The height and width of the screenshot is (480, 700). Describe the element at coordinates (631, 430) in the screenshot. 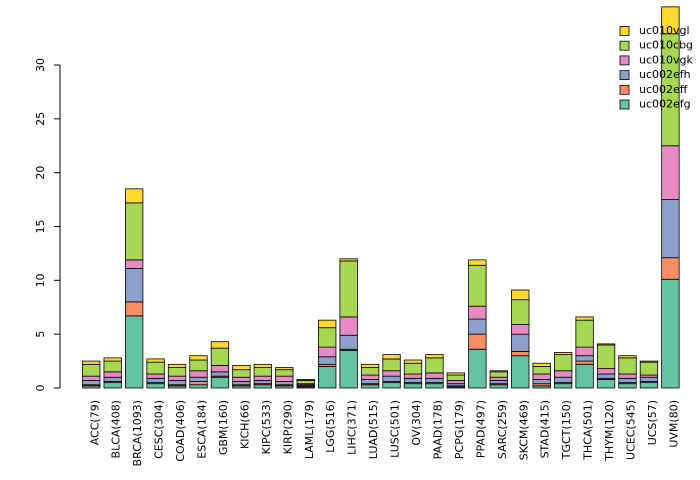

I see `x-tick-label: UCEC(545)` at that location.